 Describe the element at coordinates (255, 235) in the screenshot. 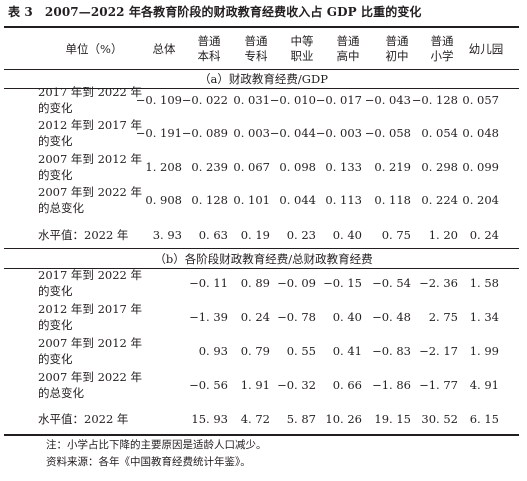

I see `table-cell: 0. 19` at that location.